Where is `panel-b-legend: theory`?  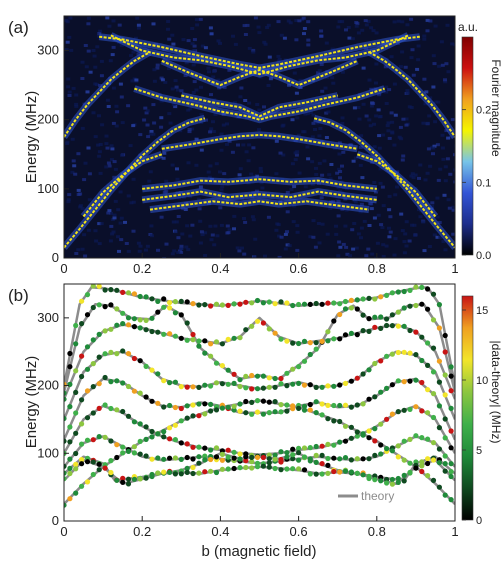 panel-b-legend: theory is located at coordinates (366, 496).